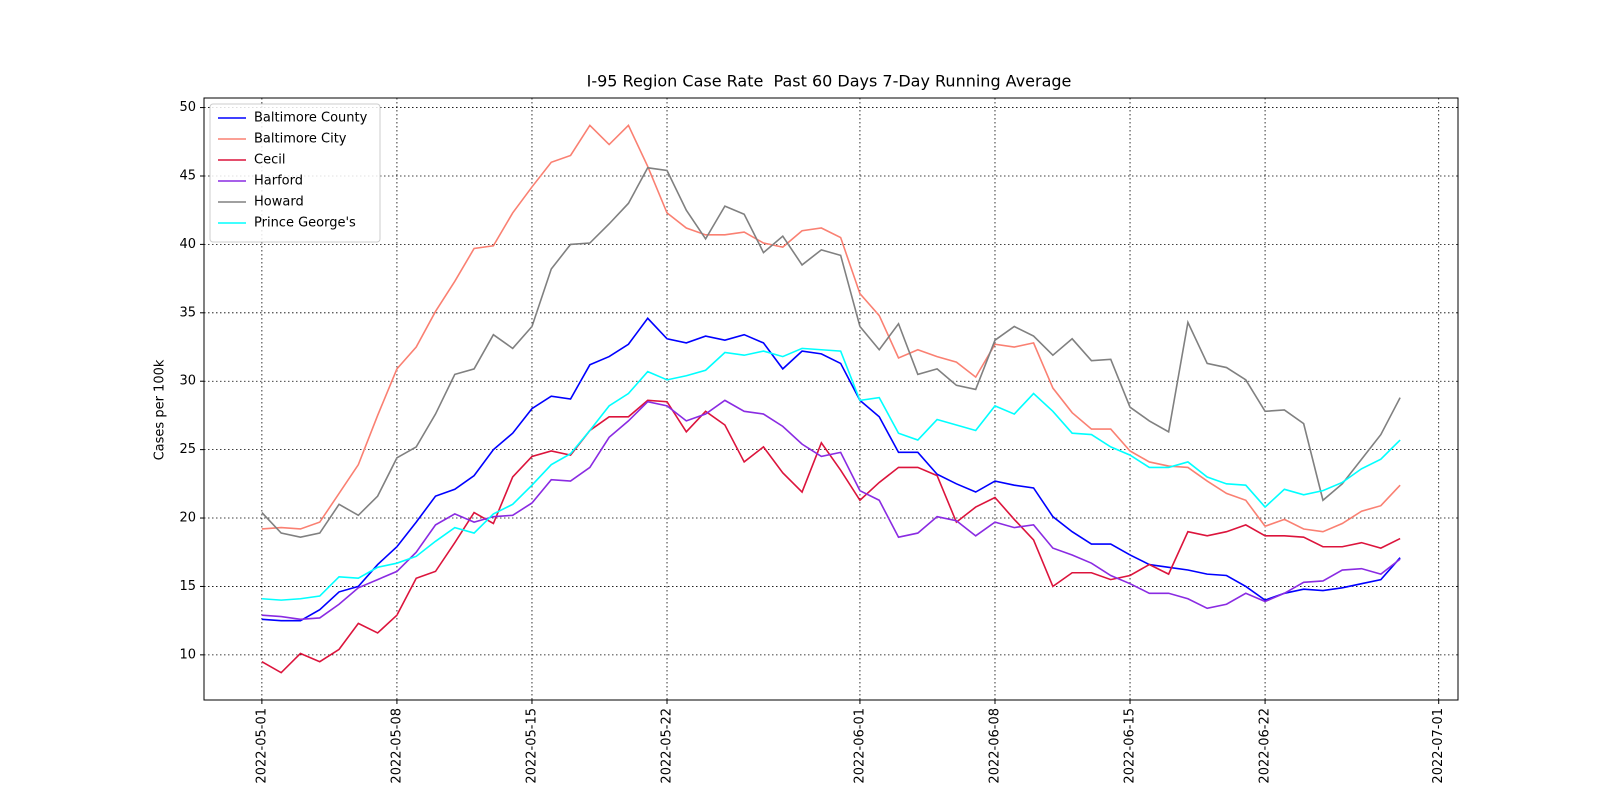 The width and height of the screenshot is (1600, 800). I want to click on y-tick-label: 35, so click(187, 312).